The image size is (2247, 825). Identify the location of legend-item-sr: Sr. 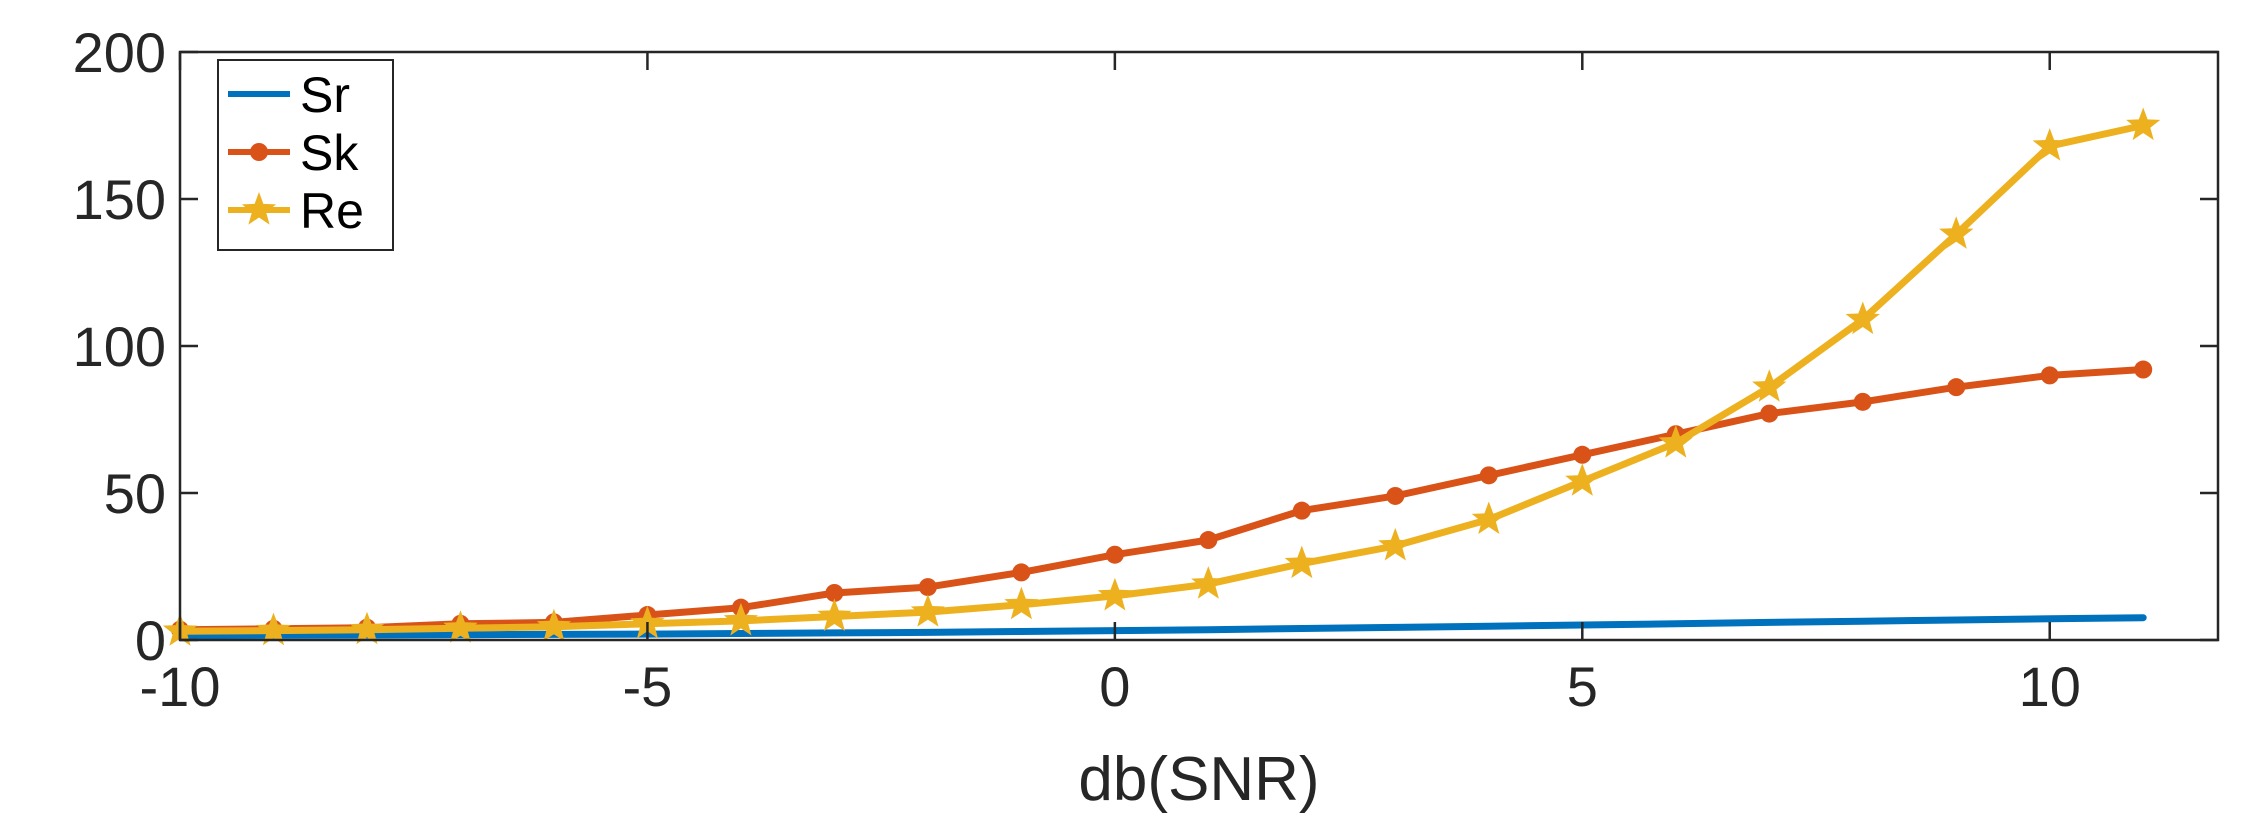
(289, 95).